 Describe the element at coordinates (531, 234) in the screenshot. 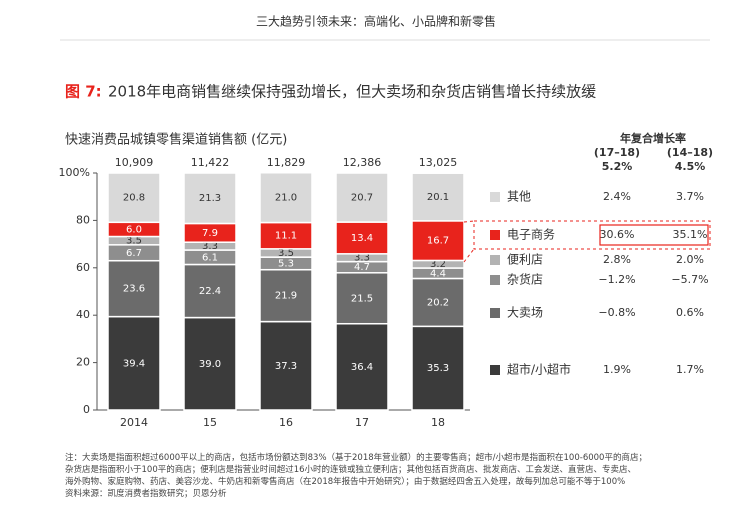

I see `legend-label: 电子商务` at that location.